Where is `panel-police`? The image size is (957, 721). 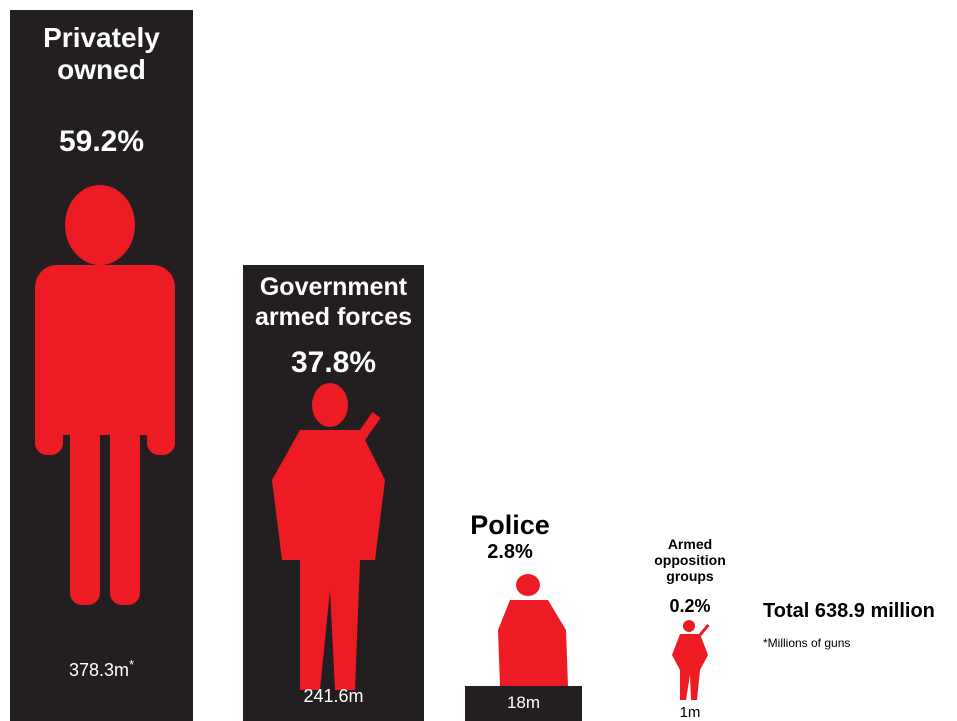
panel-police is located at coordinates (523, 703).